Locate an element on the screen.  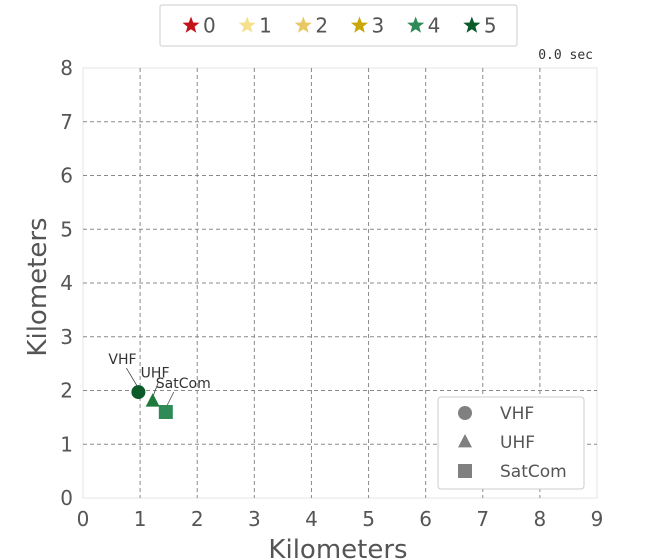
shape-legend: VHF UHF SatCom is located at coordinates (511, 443).